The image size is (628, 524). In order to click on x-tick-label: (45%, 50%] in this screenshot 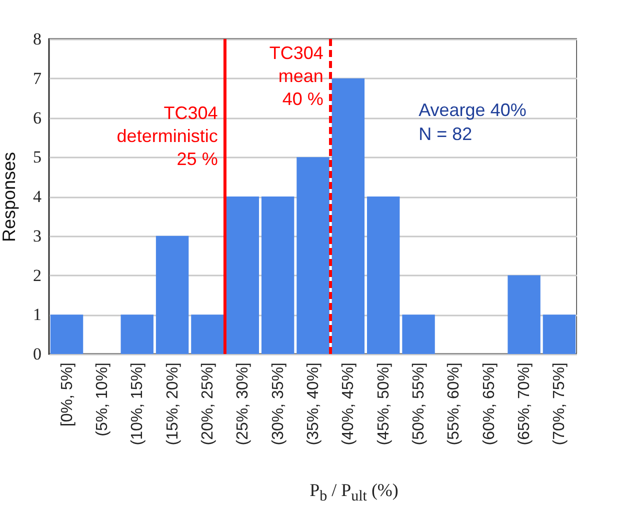, I will do `click(383, 404)`.